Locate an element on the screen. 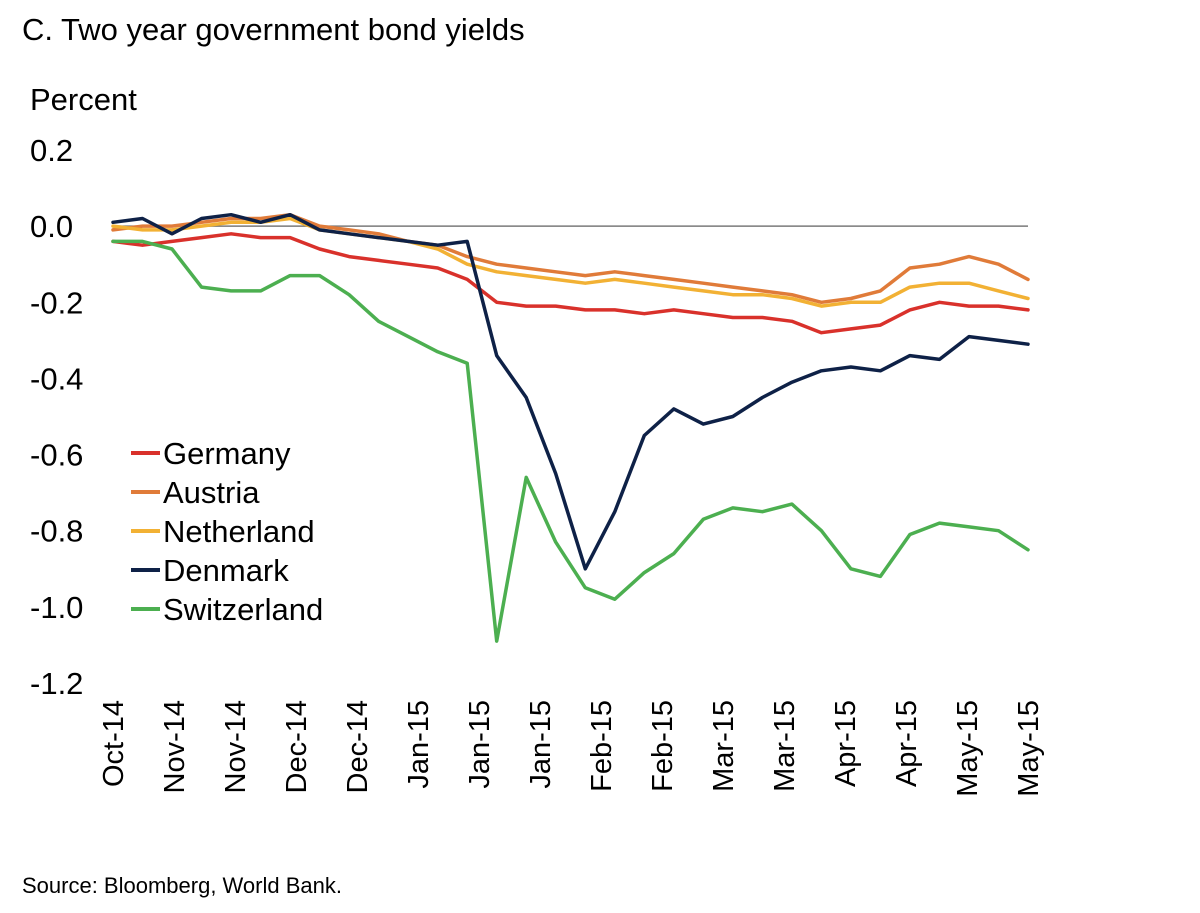  y-tick-label: -0.6 is located at coordinates (56, 455).